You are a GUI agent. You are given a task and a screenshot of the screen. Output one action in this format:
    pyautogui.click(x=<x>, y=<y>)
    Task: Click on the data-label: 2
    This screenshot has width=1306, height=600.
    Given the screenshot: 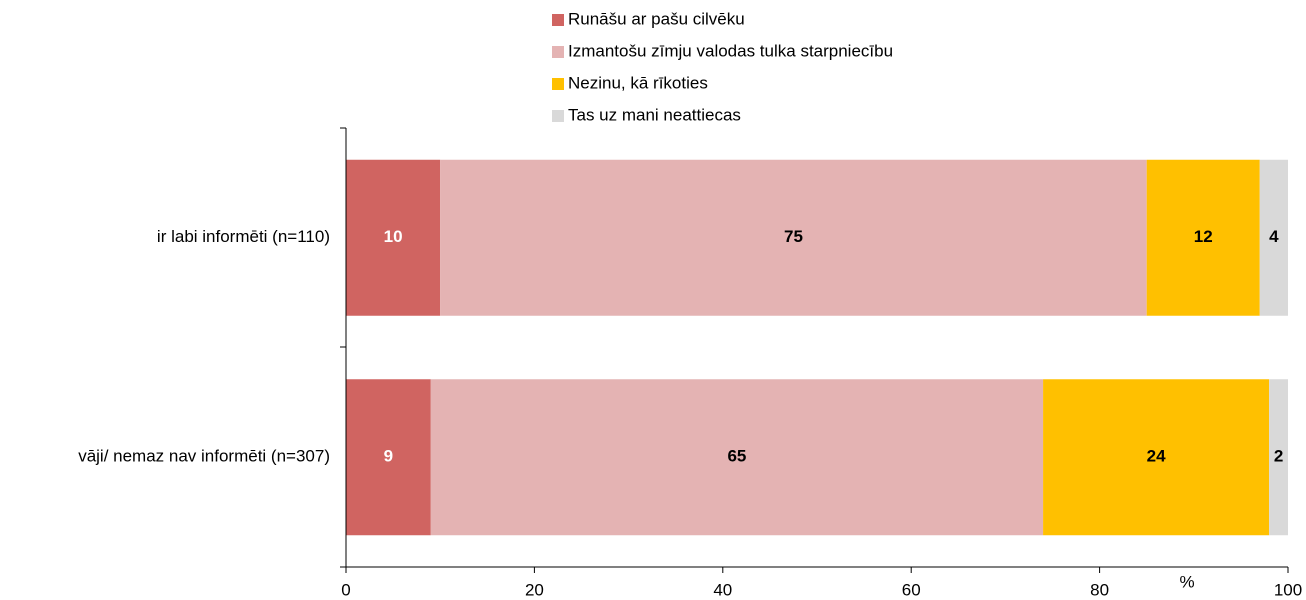 What is the action you would take?
    pyautogui.click(x=1278, y=456)
    